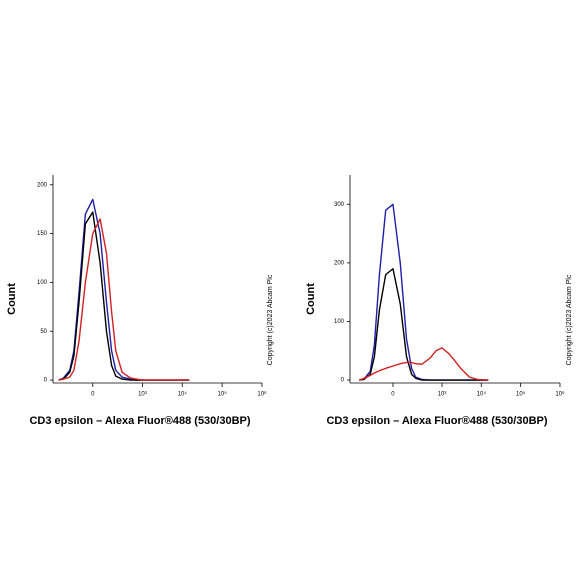 Image resolution: width=584 pixels, height=584 pixels. Describe the element at coordinates (42, 234) in the screenshot. I see `y-tick-label: 150` at that location.